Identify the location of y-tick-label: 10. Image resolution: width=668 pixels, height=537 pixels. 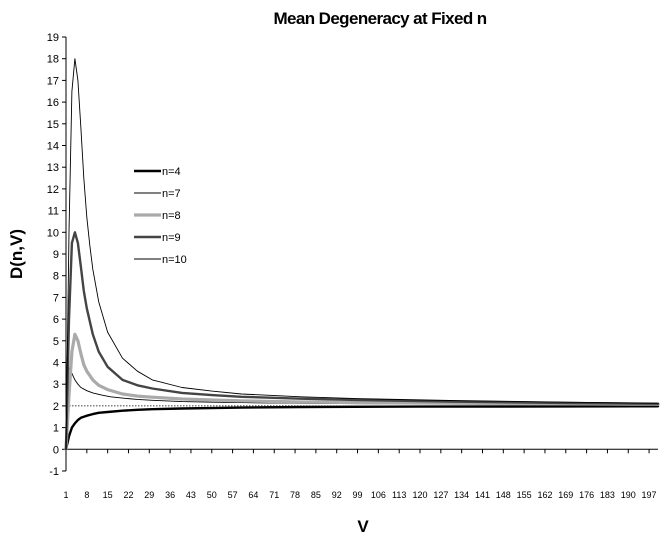
(53, 233).